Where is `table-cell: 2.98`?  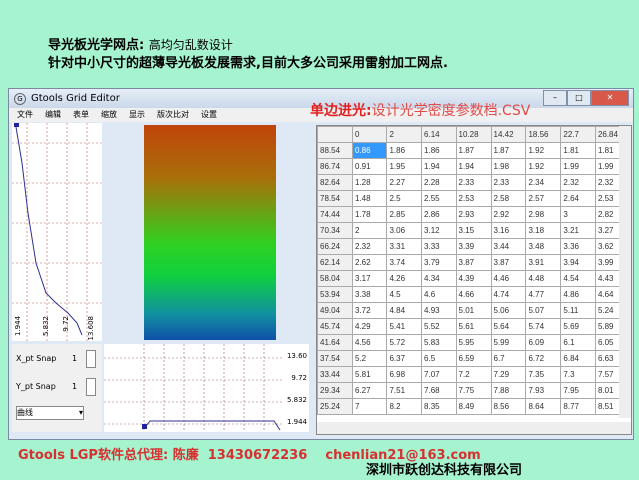
table-cell: 2.98 is located at coordinates (543, 214).